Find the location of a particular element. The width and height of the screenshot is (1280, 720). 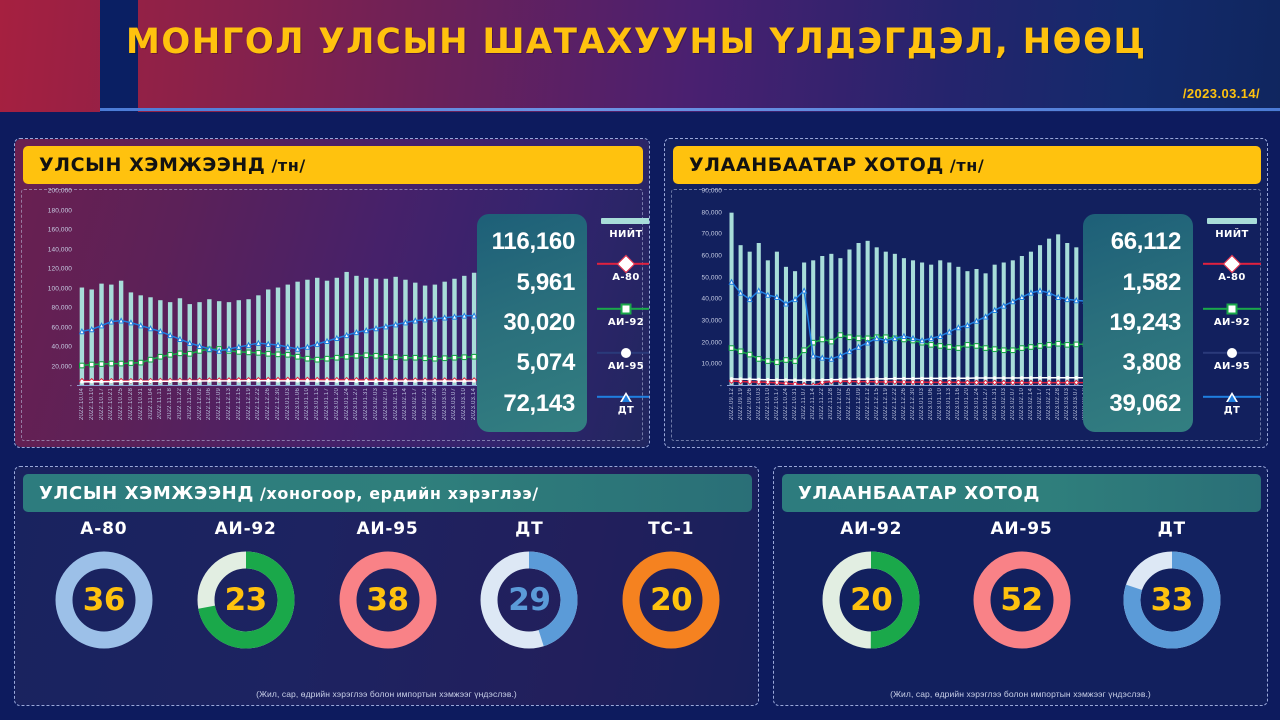

x-tick-label: 2023.03.03 is located at coordinates (1067, 404).